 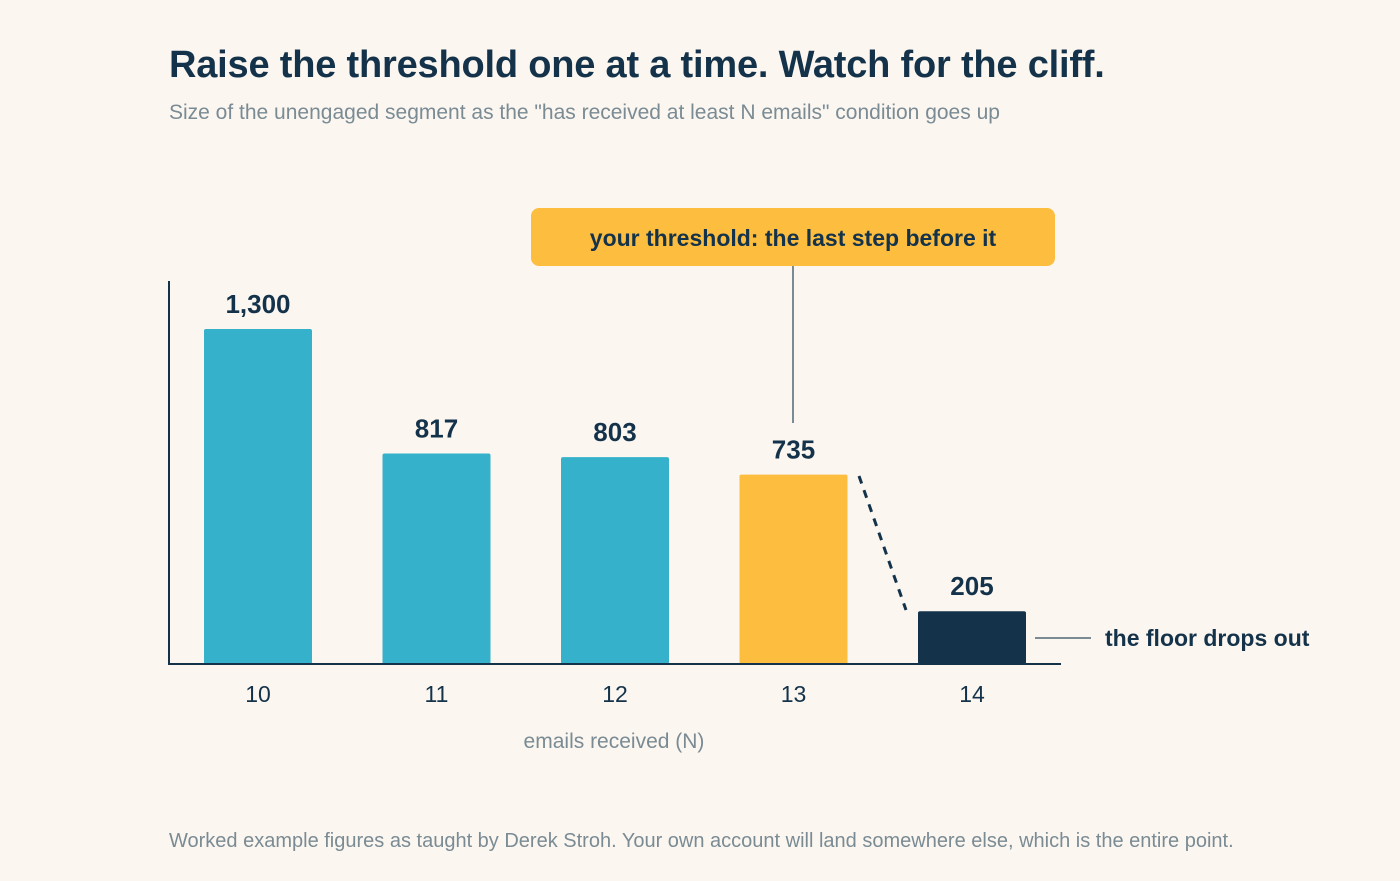 What do you see at coordinates (972, 694) in the screenshot?
I see `x-tick-label-14: 14` at bounding box center [972, 694].